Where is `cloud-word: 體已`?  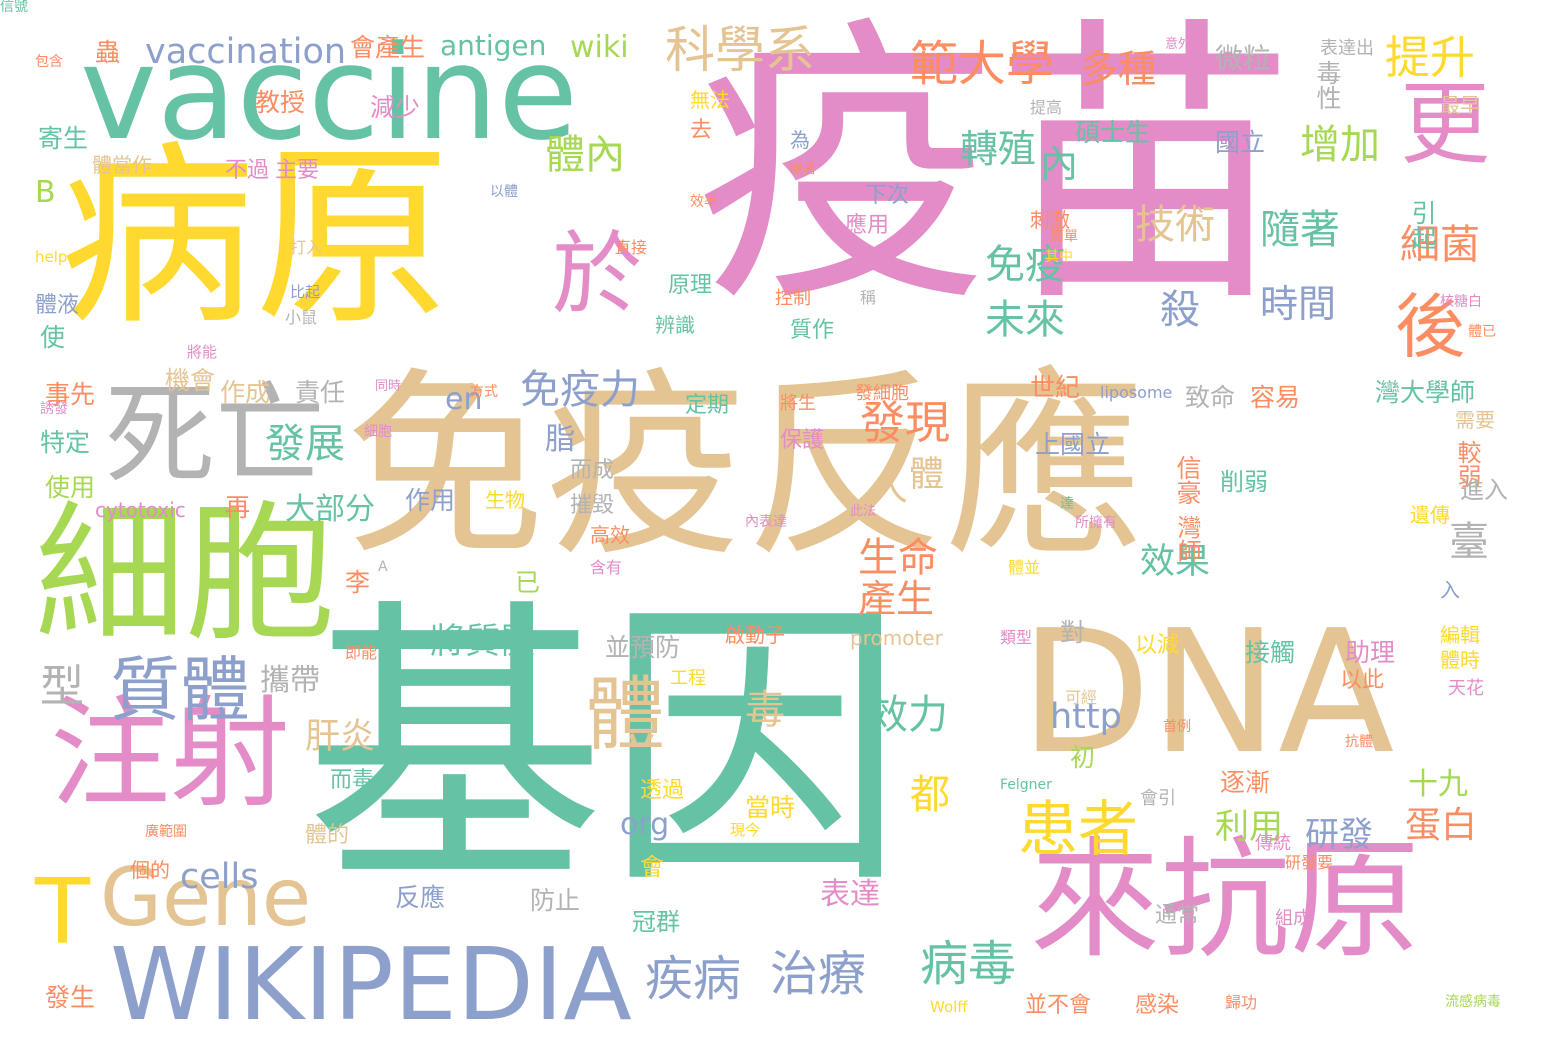
cloud-word: 體已 is located at coordinates (1482, 332).